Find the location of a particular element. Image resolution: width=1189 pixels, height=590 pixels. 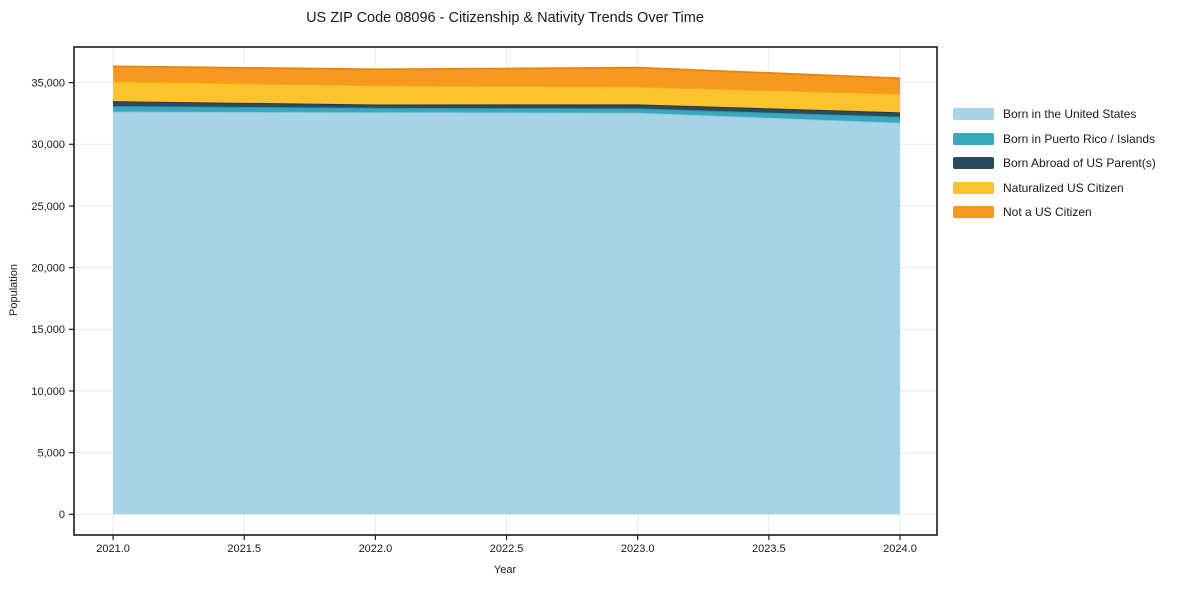

legend-item: Not a US Citizen is located at coordinates (1054, 212).